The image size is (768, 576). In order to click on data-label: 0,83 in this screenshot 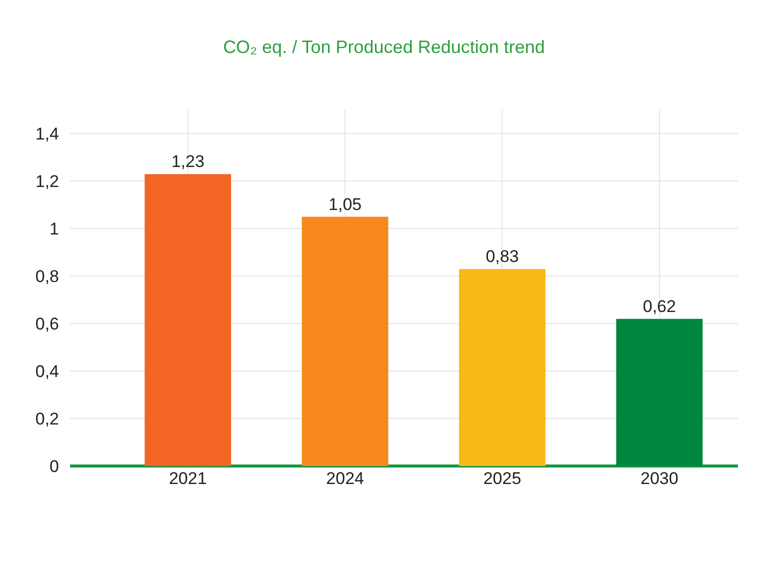, I will do `click(502, 256)`.